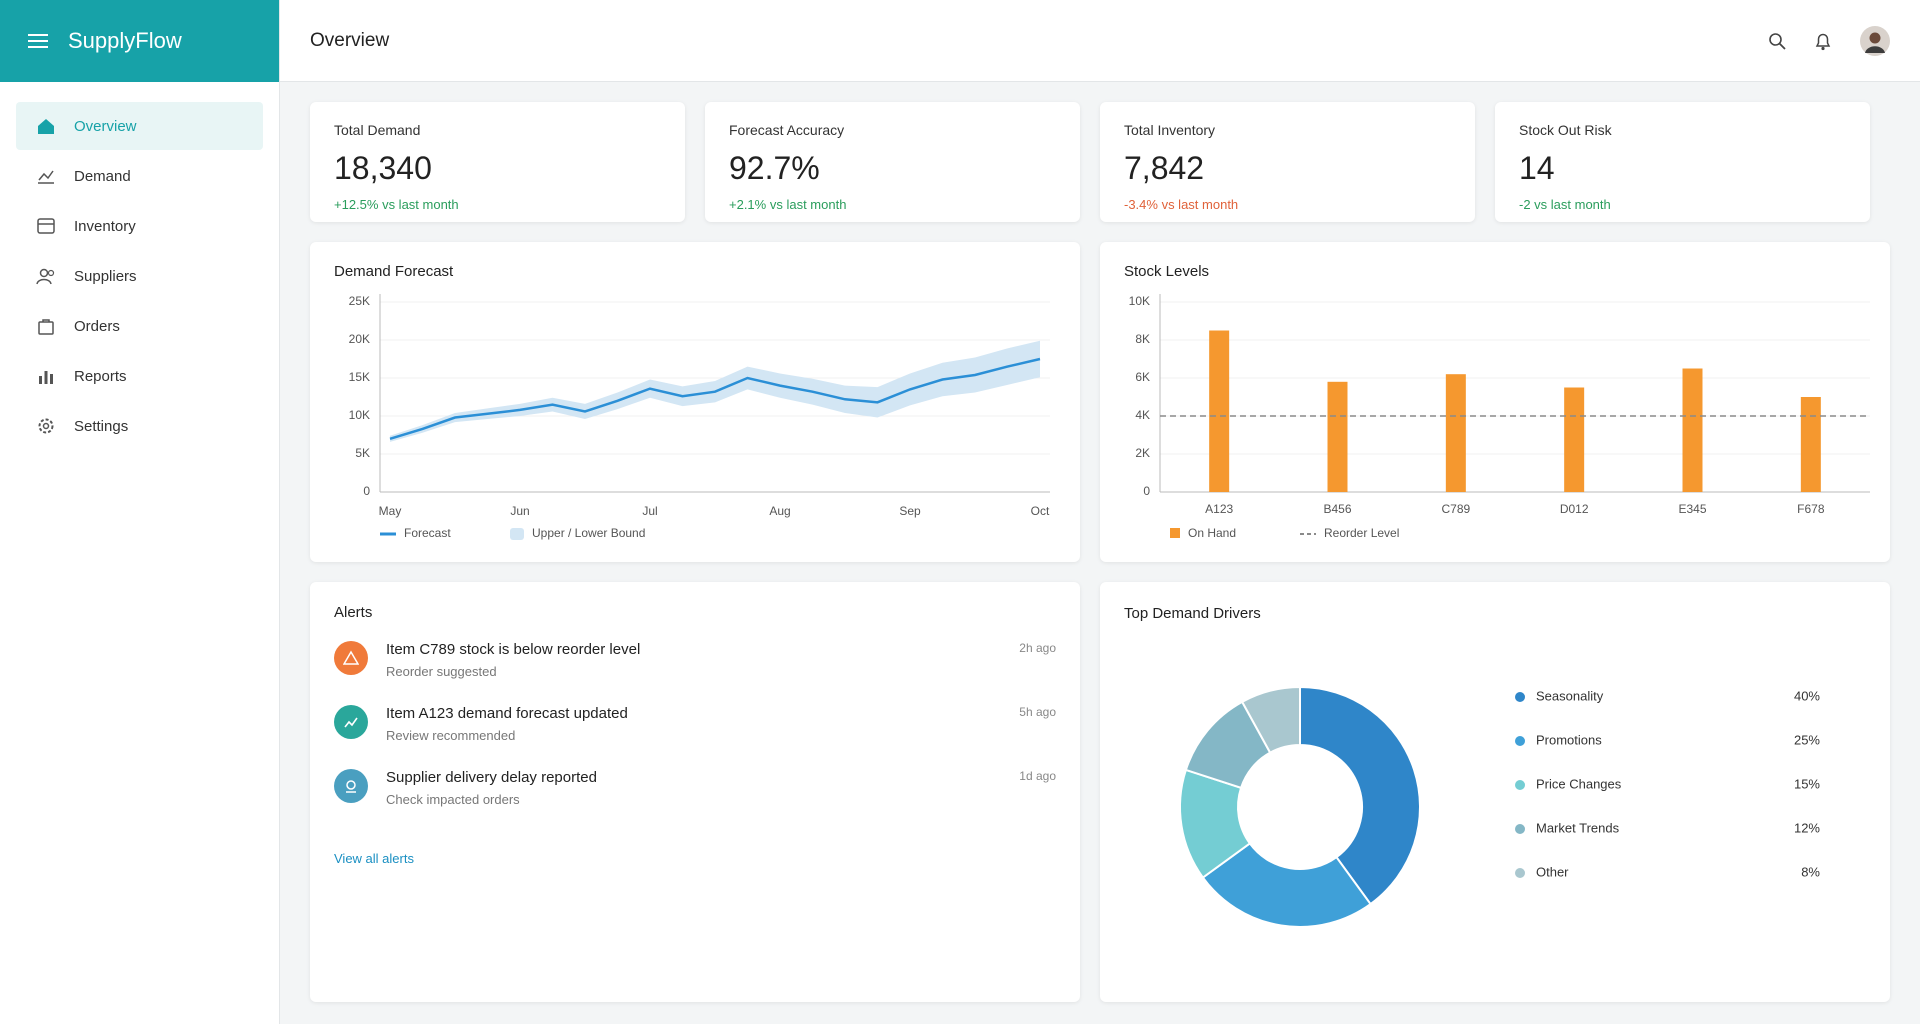  I want to click on x-tick-label: C789, so click(1455, 509).